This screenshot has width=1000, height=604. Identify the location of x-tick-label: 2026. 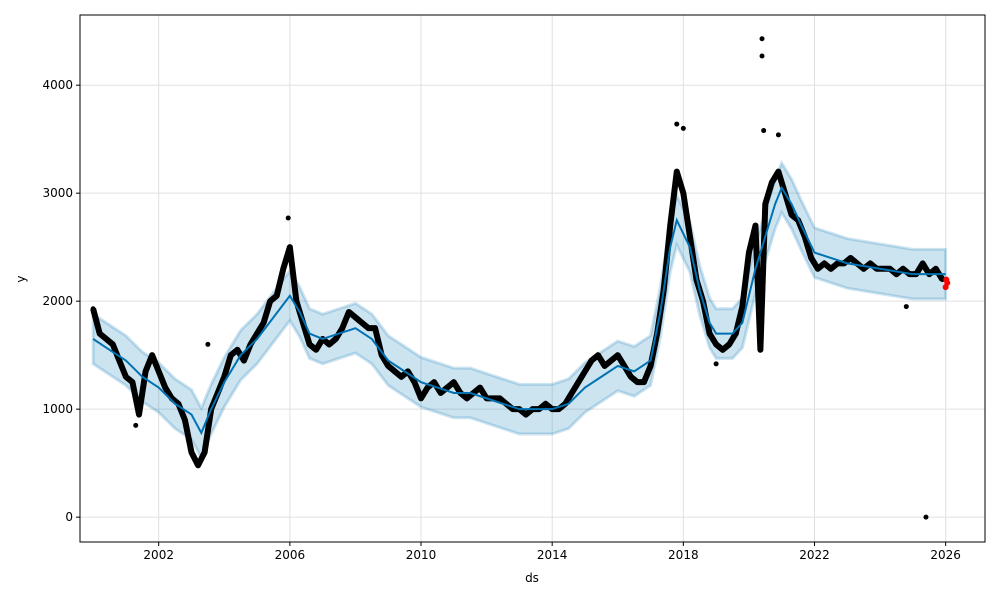
(945, 555).